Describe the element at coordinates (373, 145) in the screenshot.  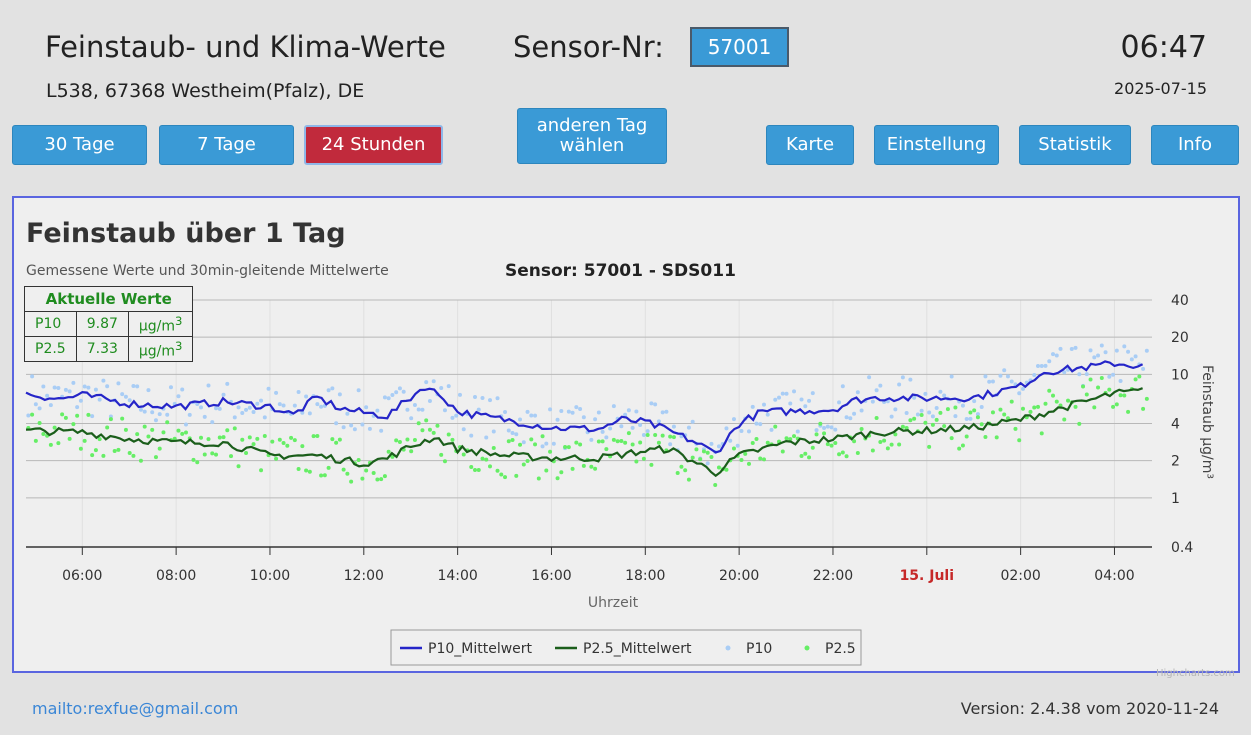
I see `24-hours-button: 24 Stunden` at that location.